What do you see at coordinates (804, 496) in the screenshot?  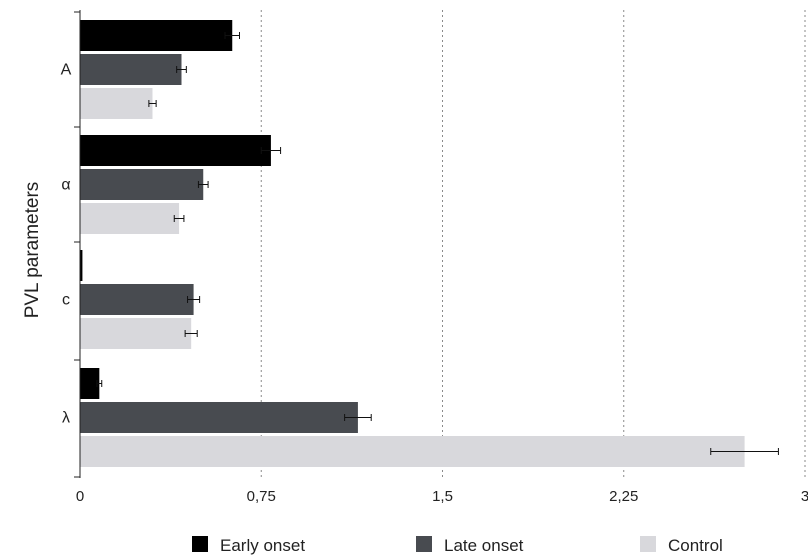 I see `x-tick-label: 3` at bounding box center [804, 496].